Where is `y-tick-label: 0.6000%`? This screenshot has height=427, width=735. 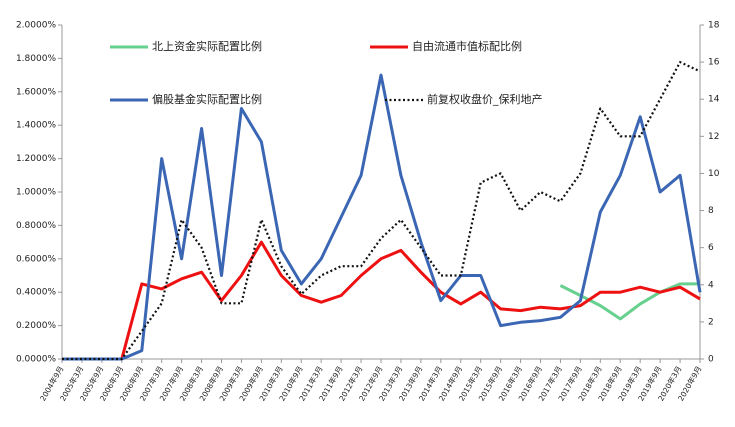 y-tick-label: 0.6000% is located at coordinates (36, 259).